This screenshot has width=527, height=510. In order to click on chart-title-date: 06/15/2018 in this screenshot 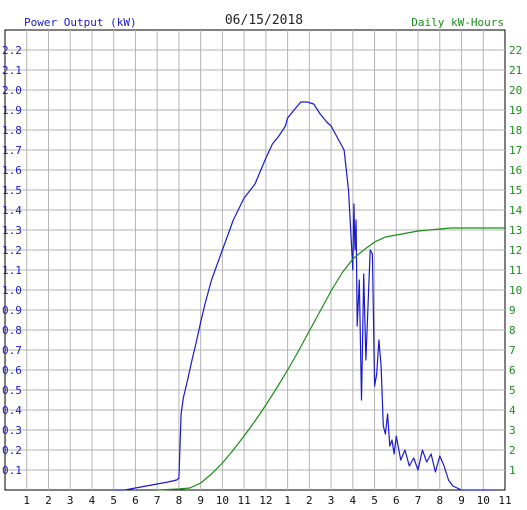, I will do `click(264, 20)`.